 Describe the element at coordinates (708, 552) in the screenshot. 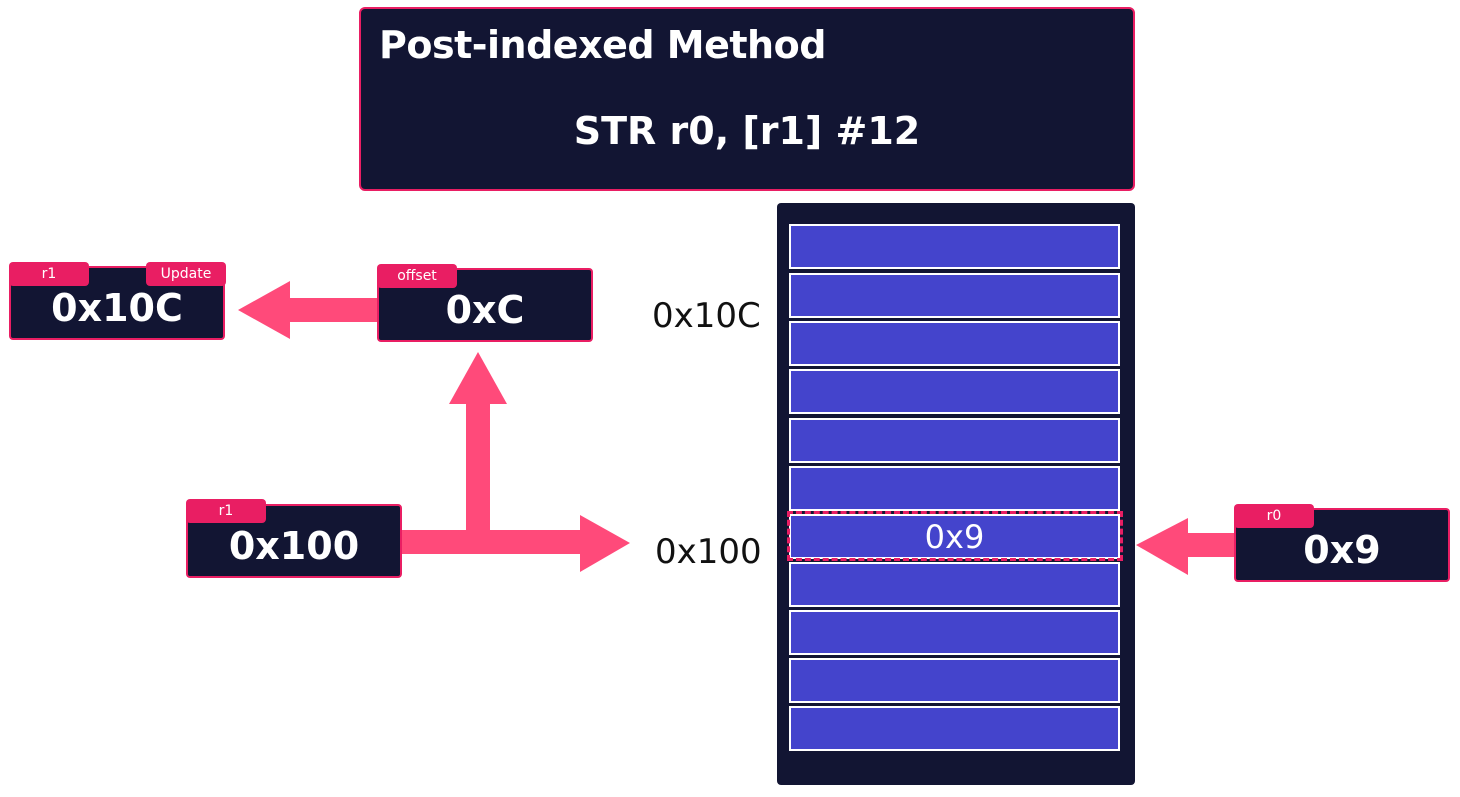

I see `address-label-base: 0x100` at that location.